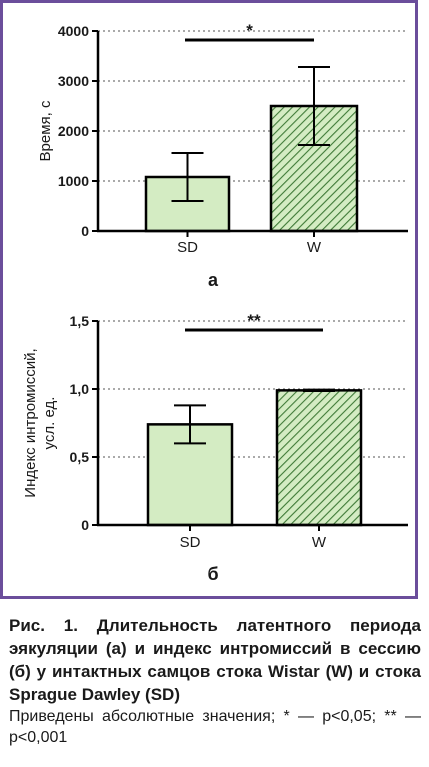  I want to click on y-tick-label: 3000, so click(73, 81).